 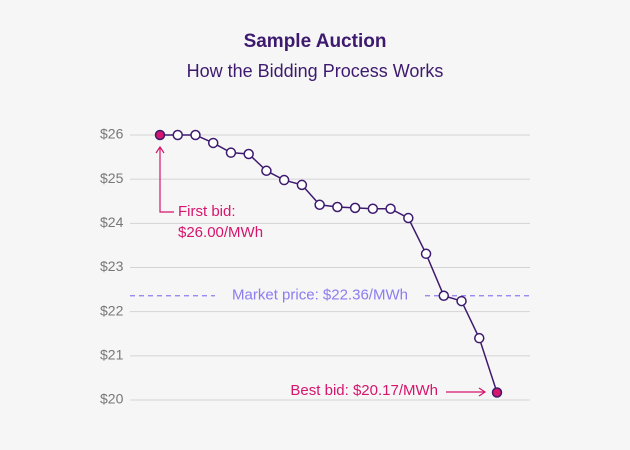 What do you see at coordinates (220, 232) in the screenshot?
I see `annotation: $26.00/MWh` at bounding box center [220, 232].